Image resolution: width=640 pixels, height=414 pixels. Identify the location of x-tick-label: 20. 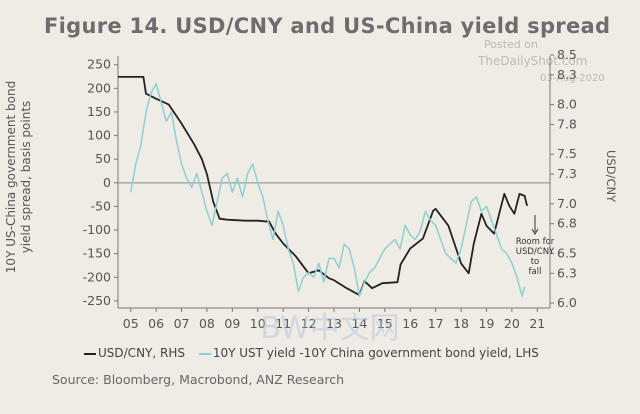
(512, 323).